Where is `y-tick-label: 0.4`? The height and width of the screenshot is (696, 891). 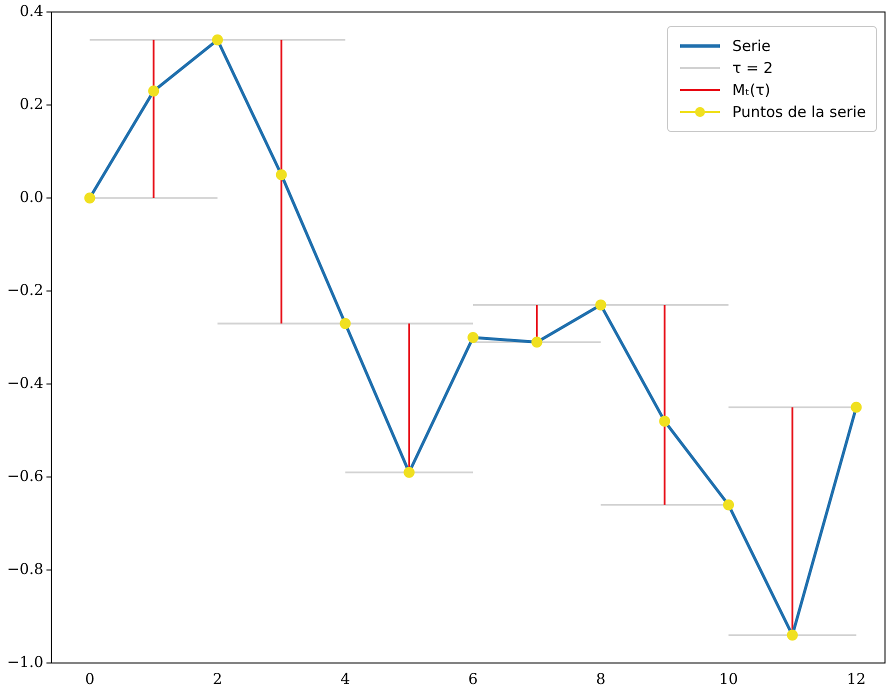
y-tick-label: 0.4 is located at coordinates (32, 11).